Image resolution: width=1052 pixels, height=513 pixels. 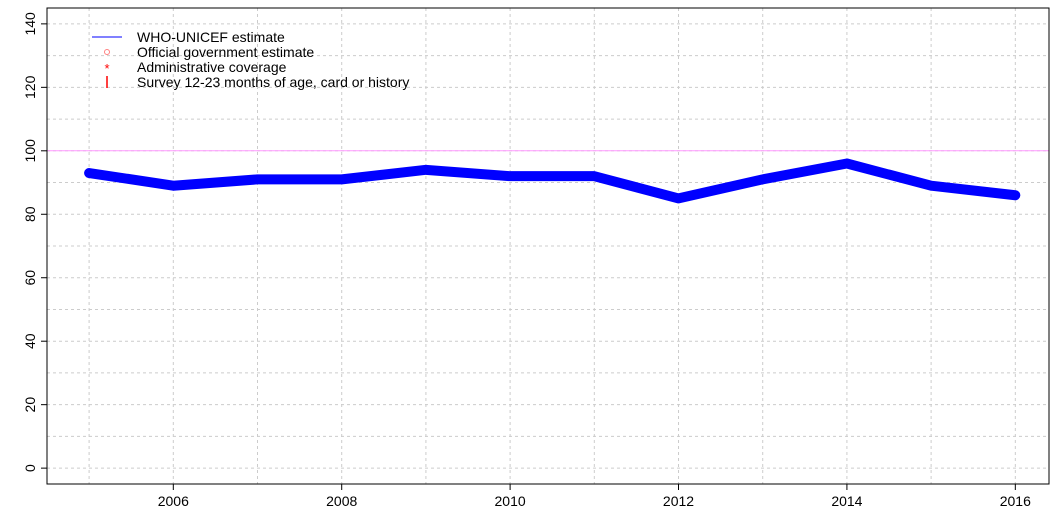 I want to click on legend-label: WHO-UNICEF estimate, so click(x=211, y=37).